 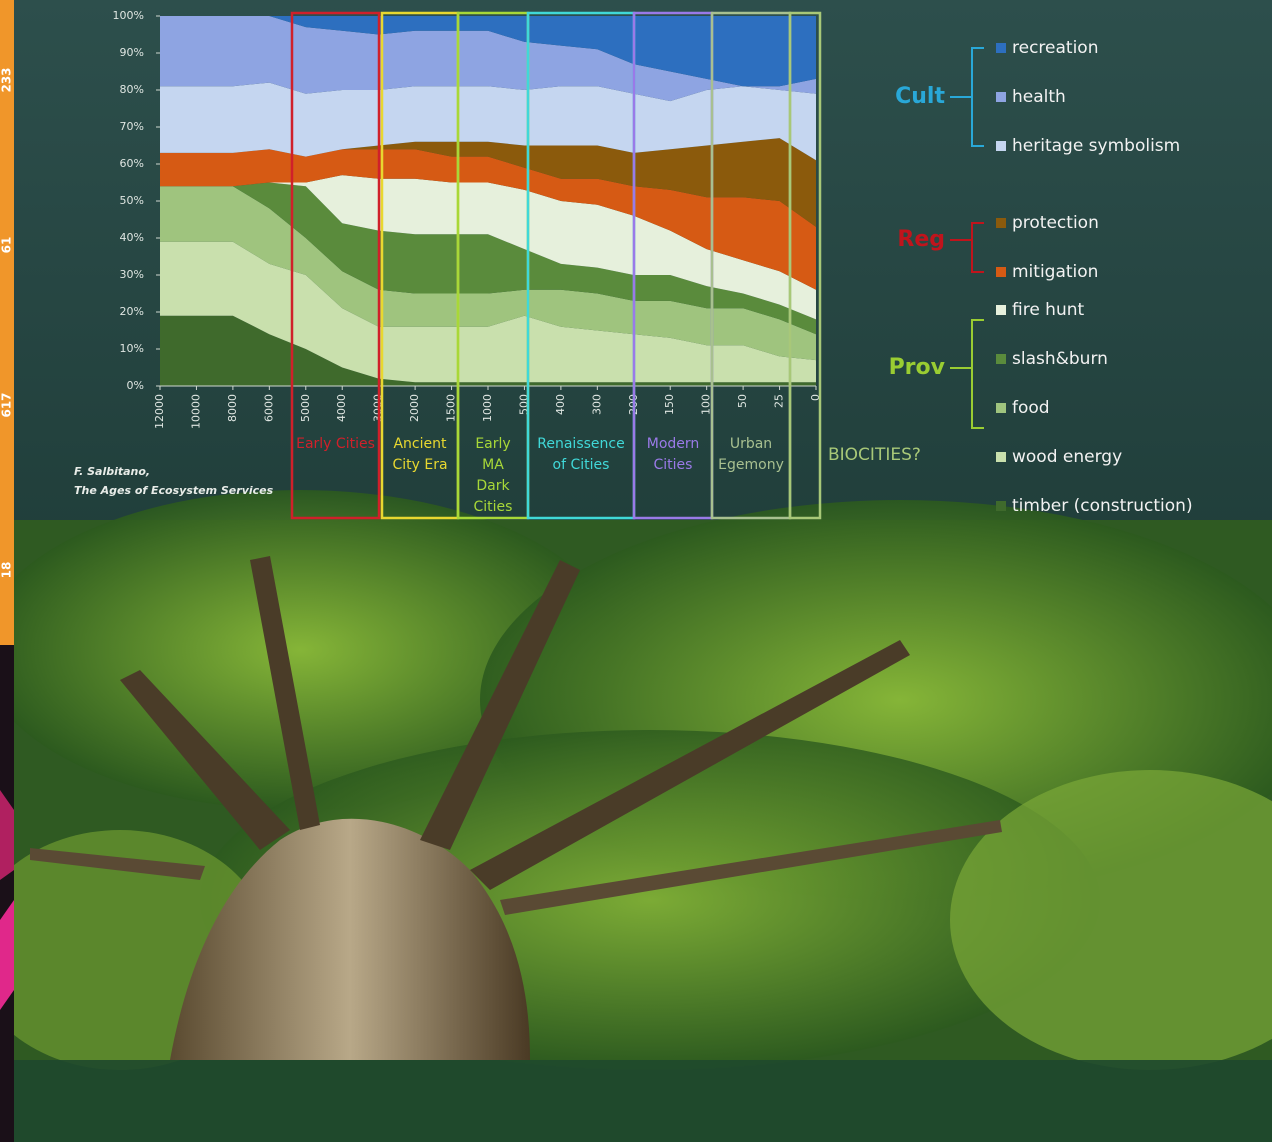 What do you see at coordinates (132, 163) in the screenshot?
I see `y-tick-label: 60%` at bounding box center [132, 163].